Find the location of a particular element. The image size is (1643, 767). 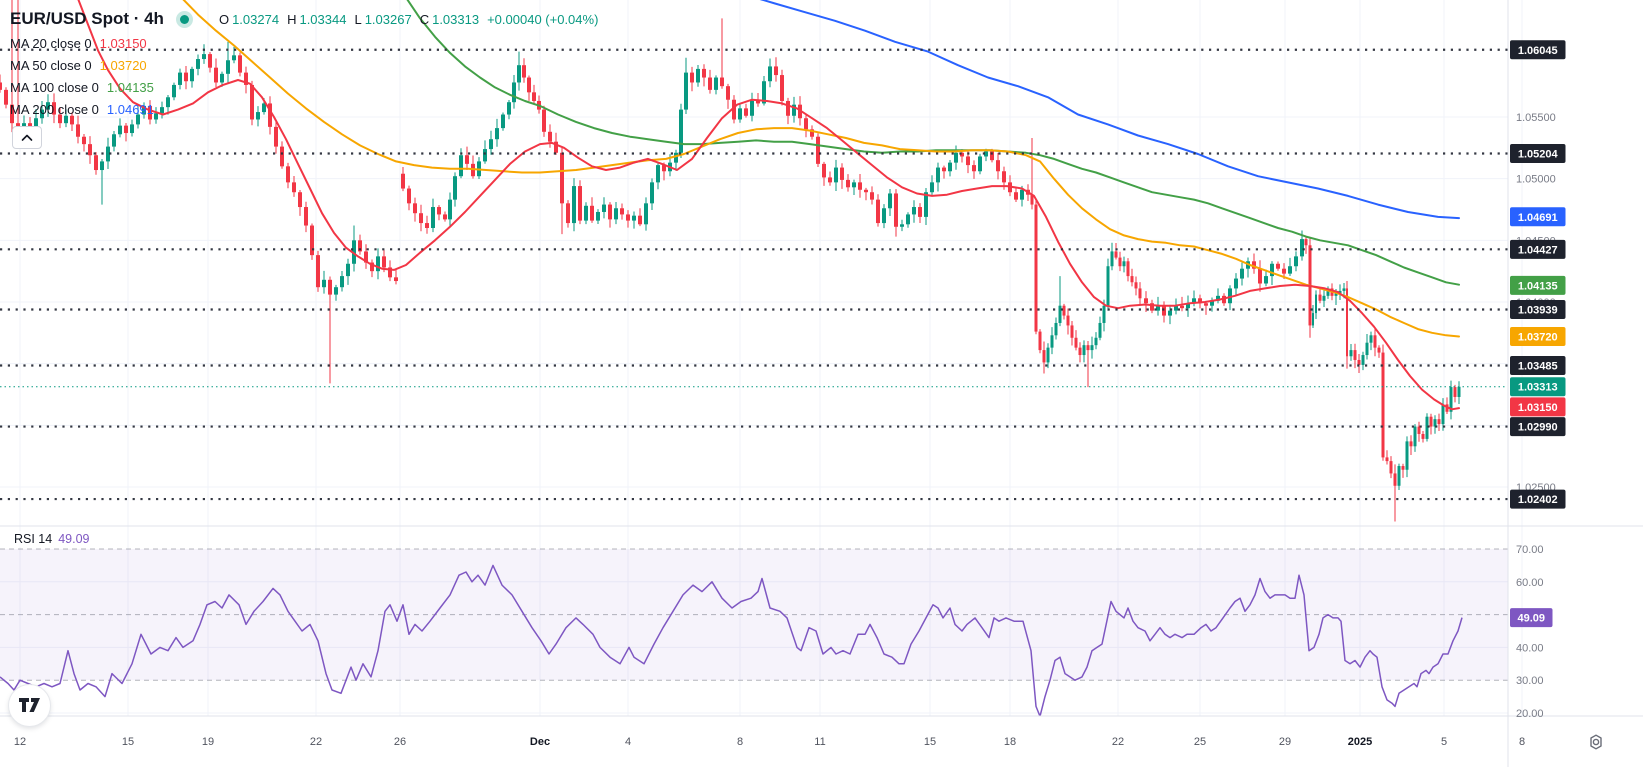

chevron-up-icon is located at coordinates (27, 137).